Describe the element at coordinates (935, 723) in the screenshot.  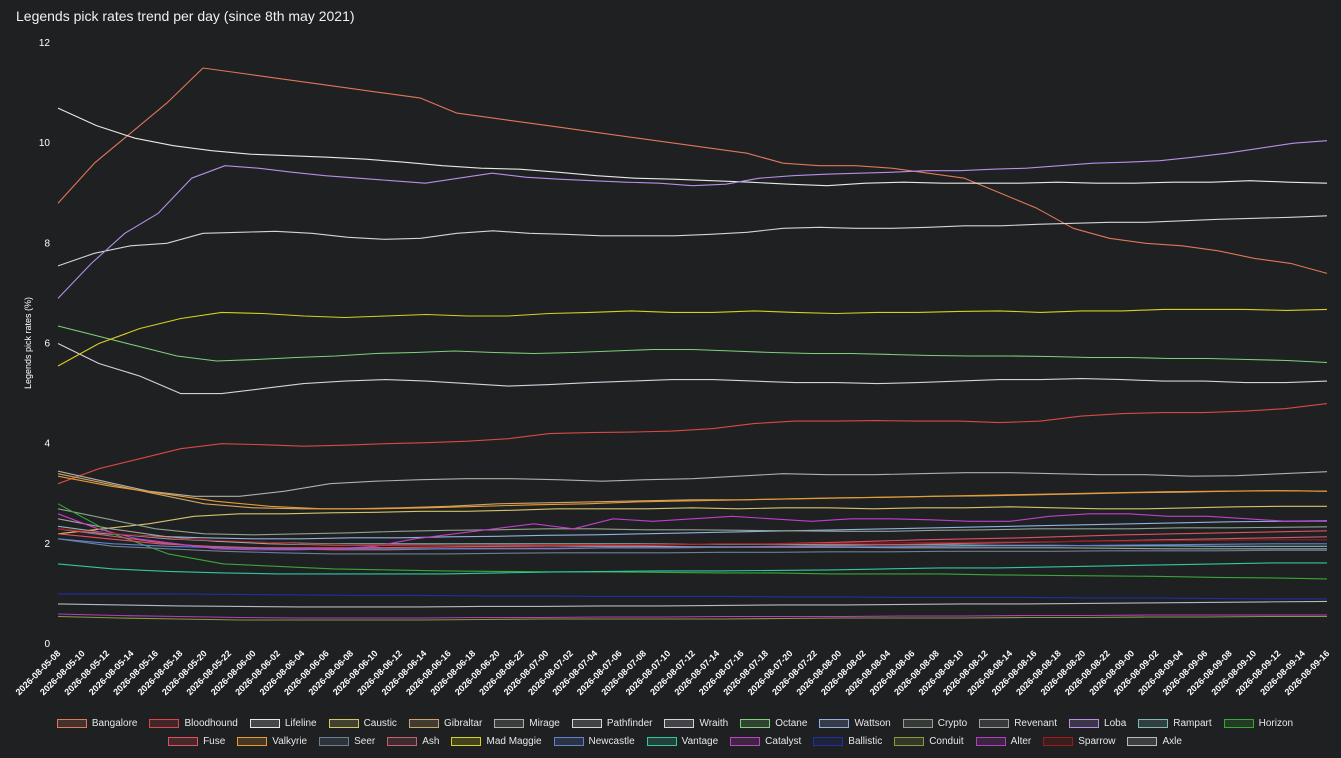
I see `legend-item-crypto: Crypto` at that location.